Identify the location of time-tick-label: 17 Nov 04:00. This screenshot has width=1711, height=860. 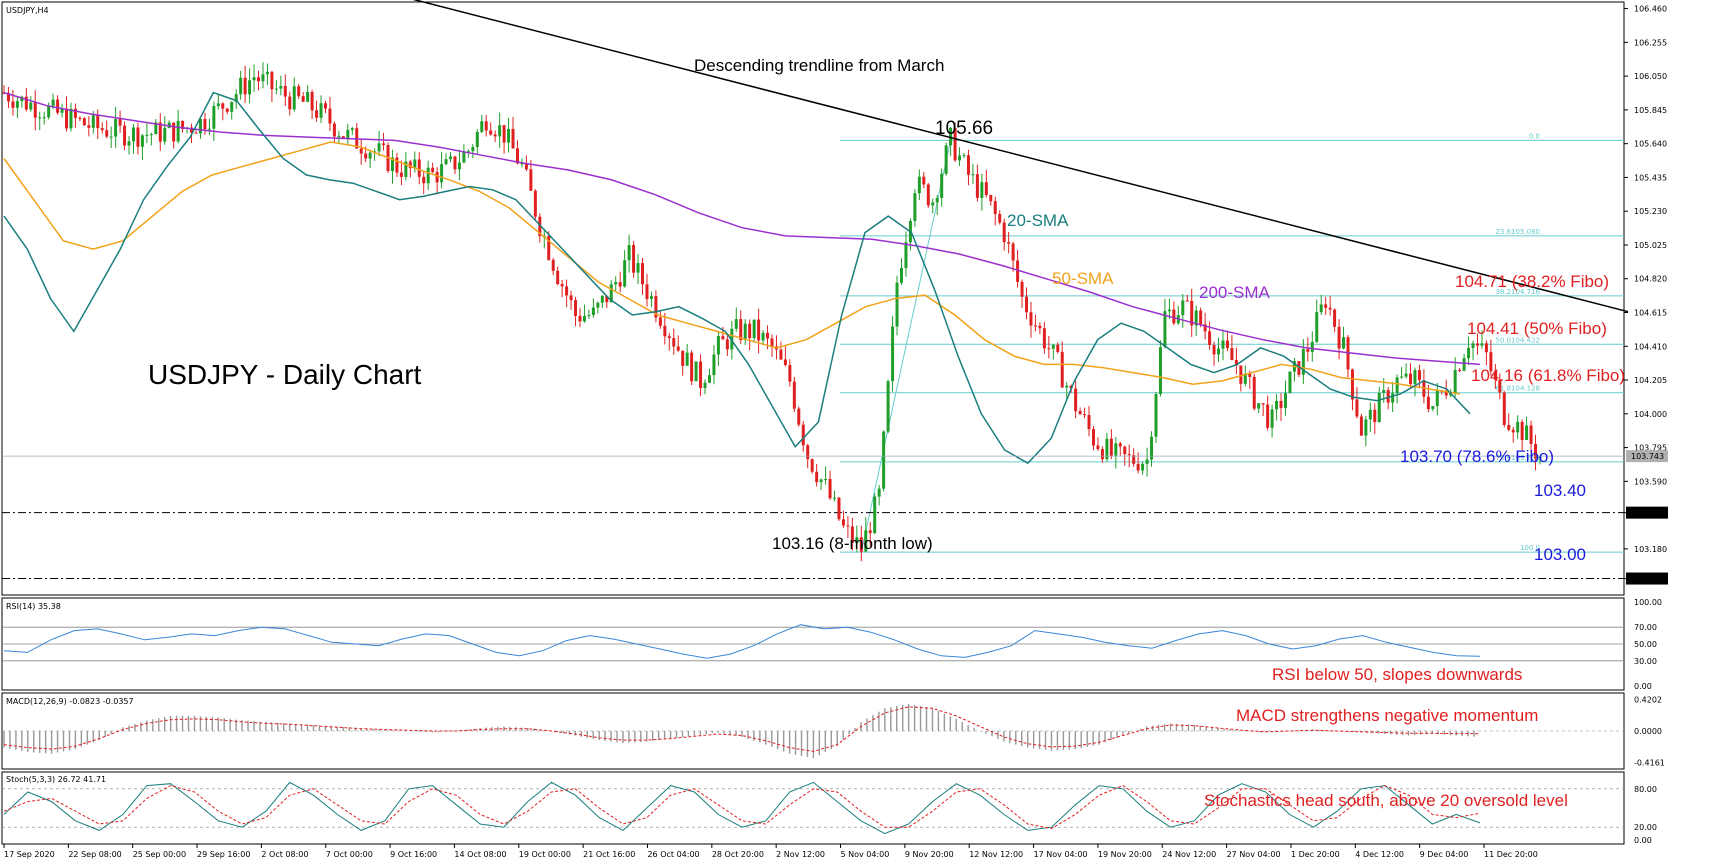
(1061, 854).